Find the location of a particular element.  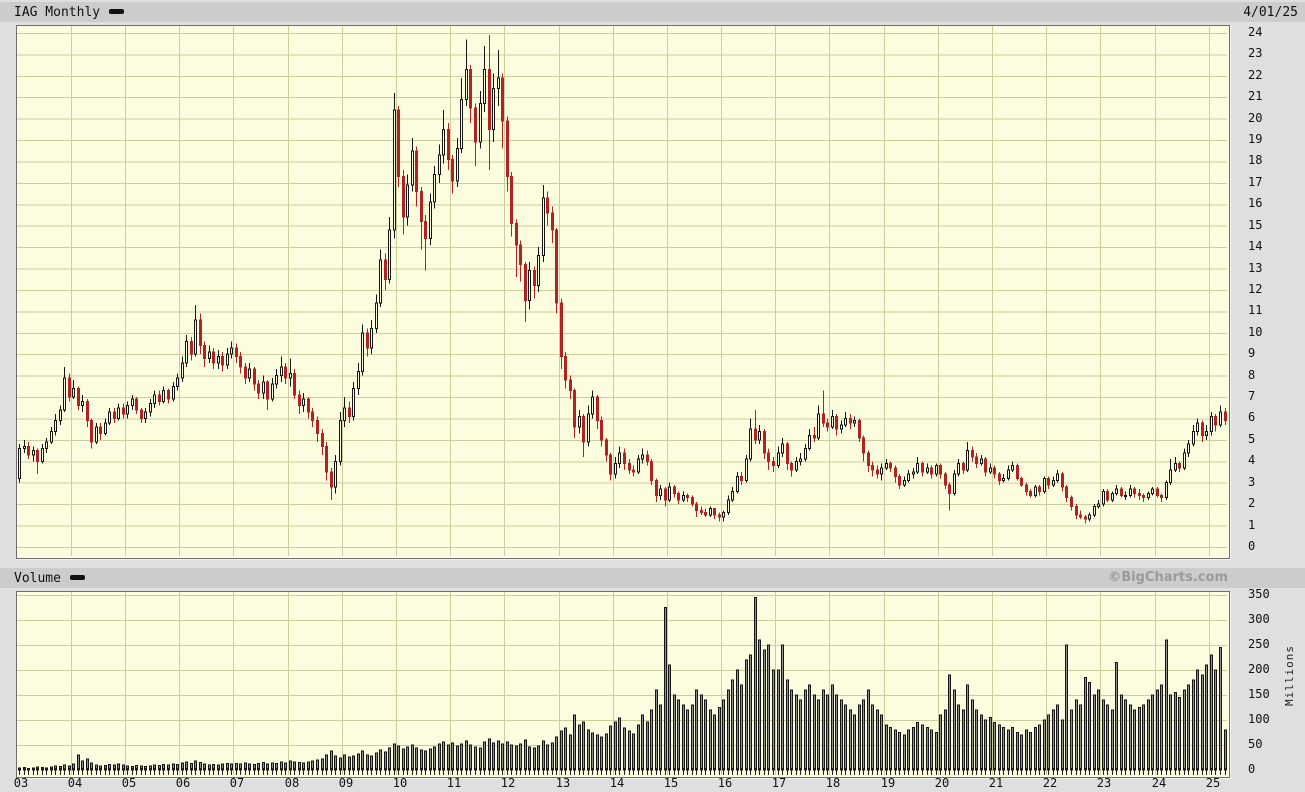

year-axis-label: 09 is located at coordinates (346, 783).